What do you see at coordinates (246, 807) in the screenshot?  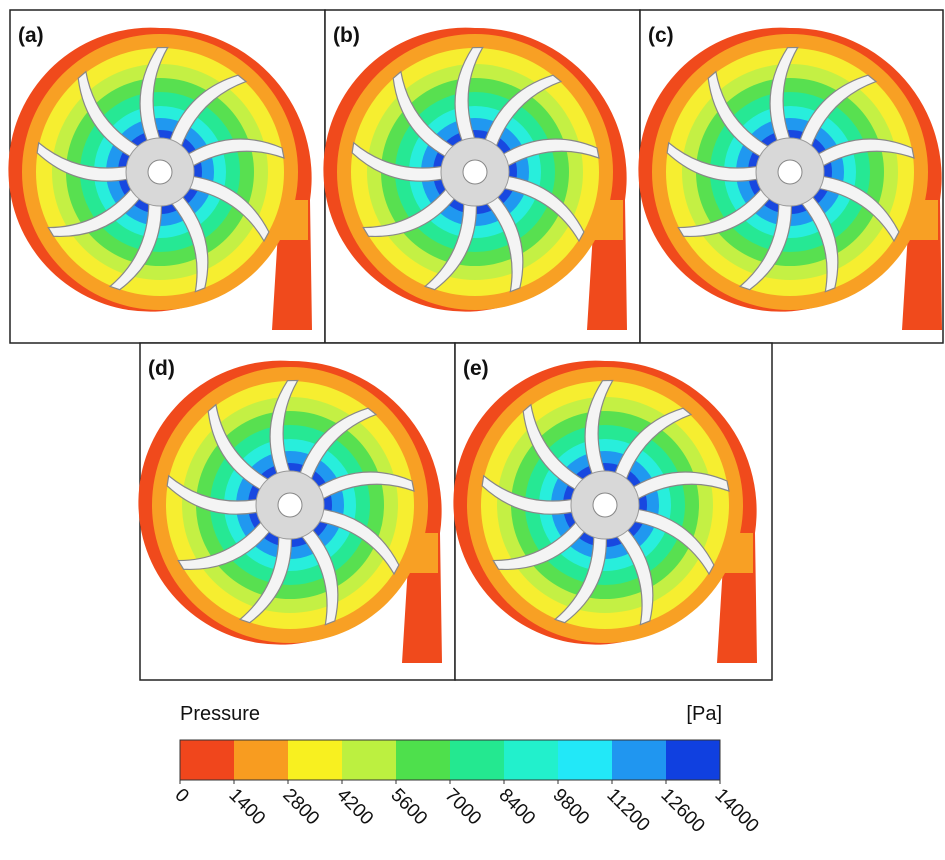 I see `tick-label: 1400` at bounding box center [246, 807].